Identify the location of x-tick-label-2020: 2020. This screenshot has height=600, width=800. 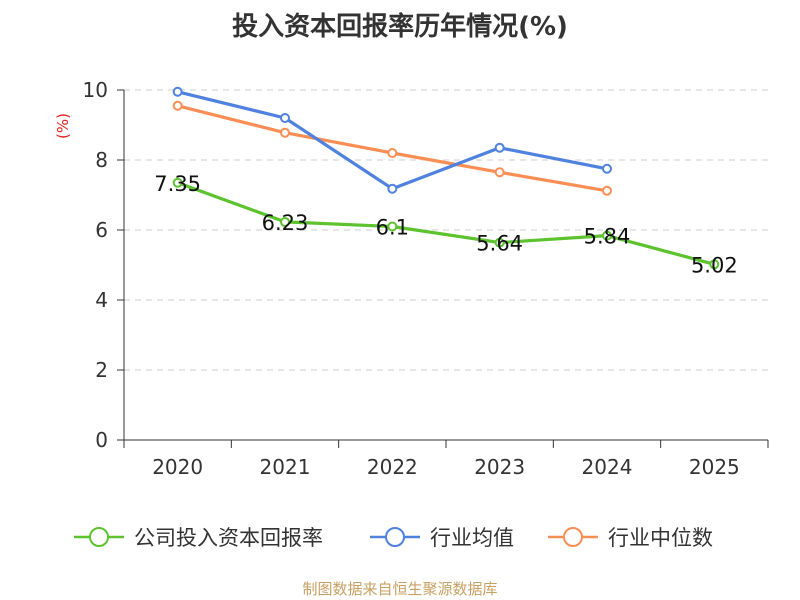
(177, 467).